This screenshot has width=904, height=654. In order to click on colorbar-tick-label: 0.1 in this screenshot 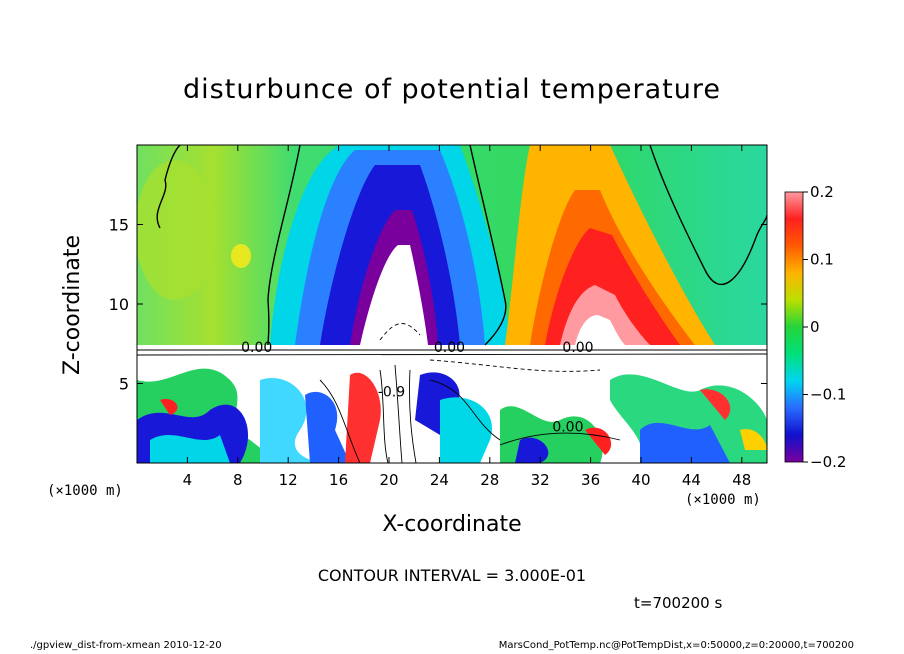, I will do `click(822, 260)`.